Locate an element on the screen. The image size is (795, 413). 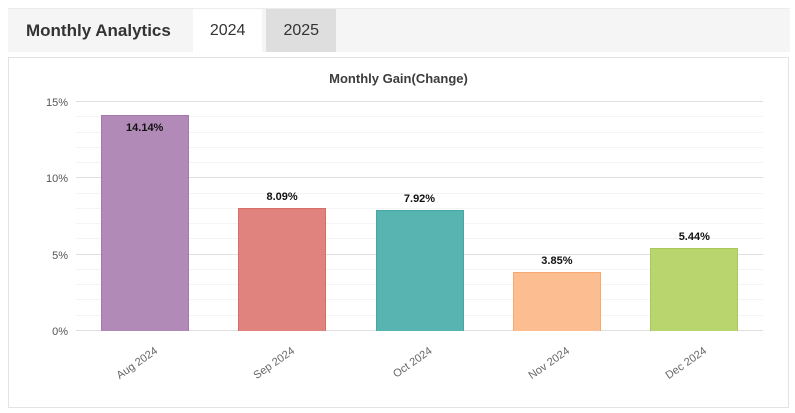
x-axis-label: Nov 2024 is located at coordinates (549, 363).